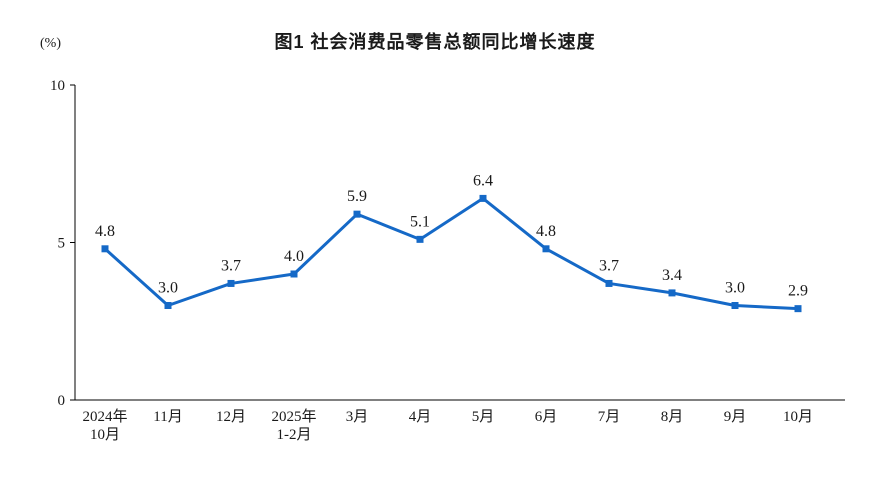  What do you see at coordinates (62, 401) in the screenshot?
I see `y-tick-label: 0` at bounding box center [62, 401].